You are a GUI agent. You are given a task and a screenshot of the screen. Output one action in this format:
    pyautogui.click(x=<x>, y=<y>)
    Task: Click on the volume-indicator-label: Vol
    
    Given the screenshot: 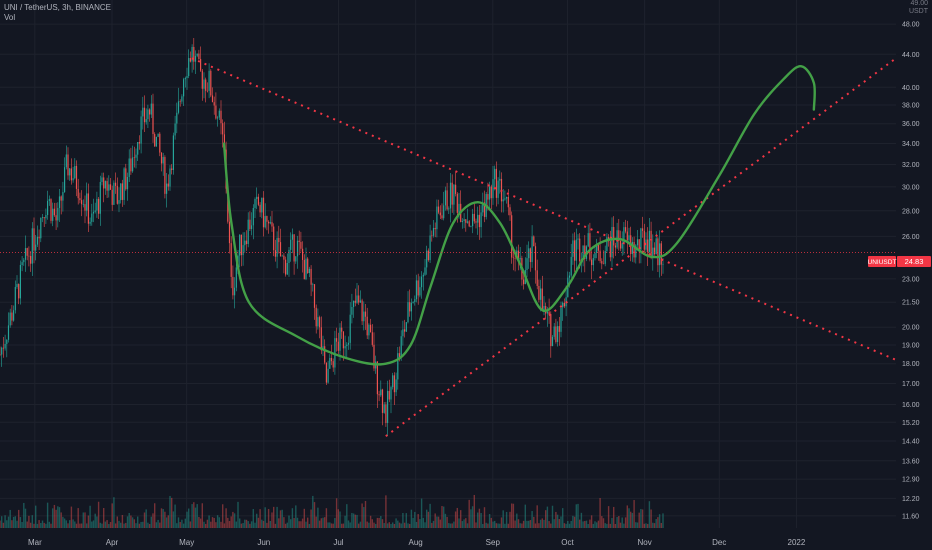 What is the action you would take?
    pyautogui.click(x=10, y=17)
    